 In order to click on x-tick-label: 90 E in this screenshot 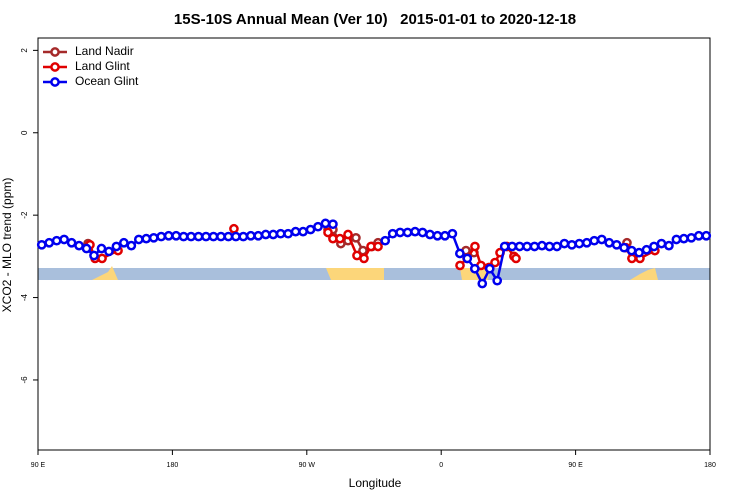, I will do `click(38, 465)`.